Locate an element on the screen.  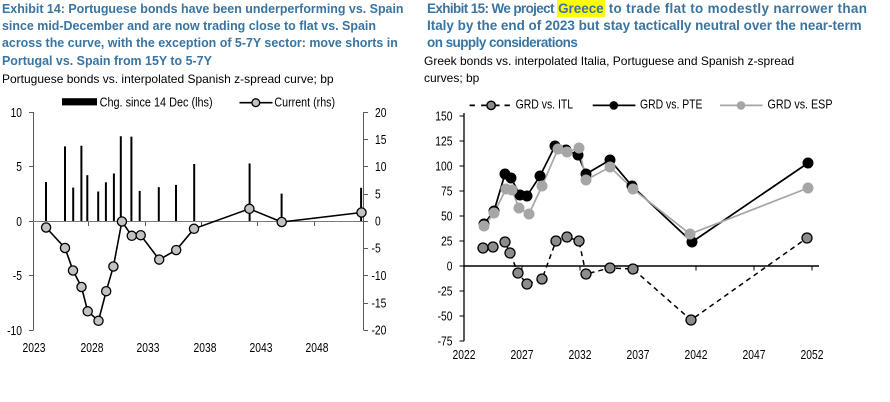
svg-text: 50 is located at coordinates (446, 217).